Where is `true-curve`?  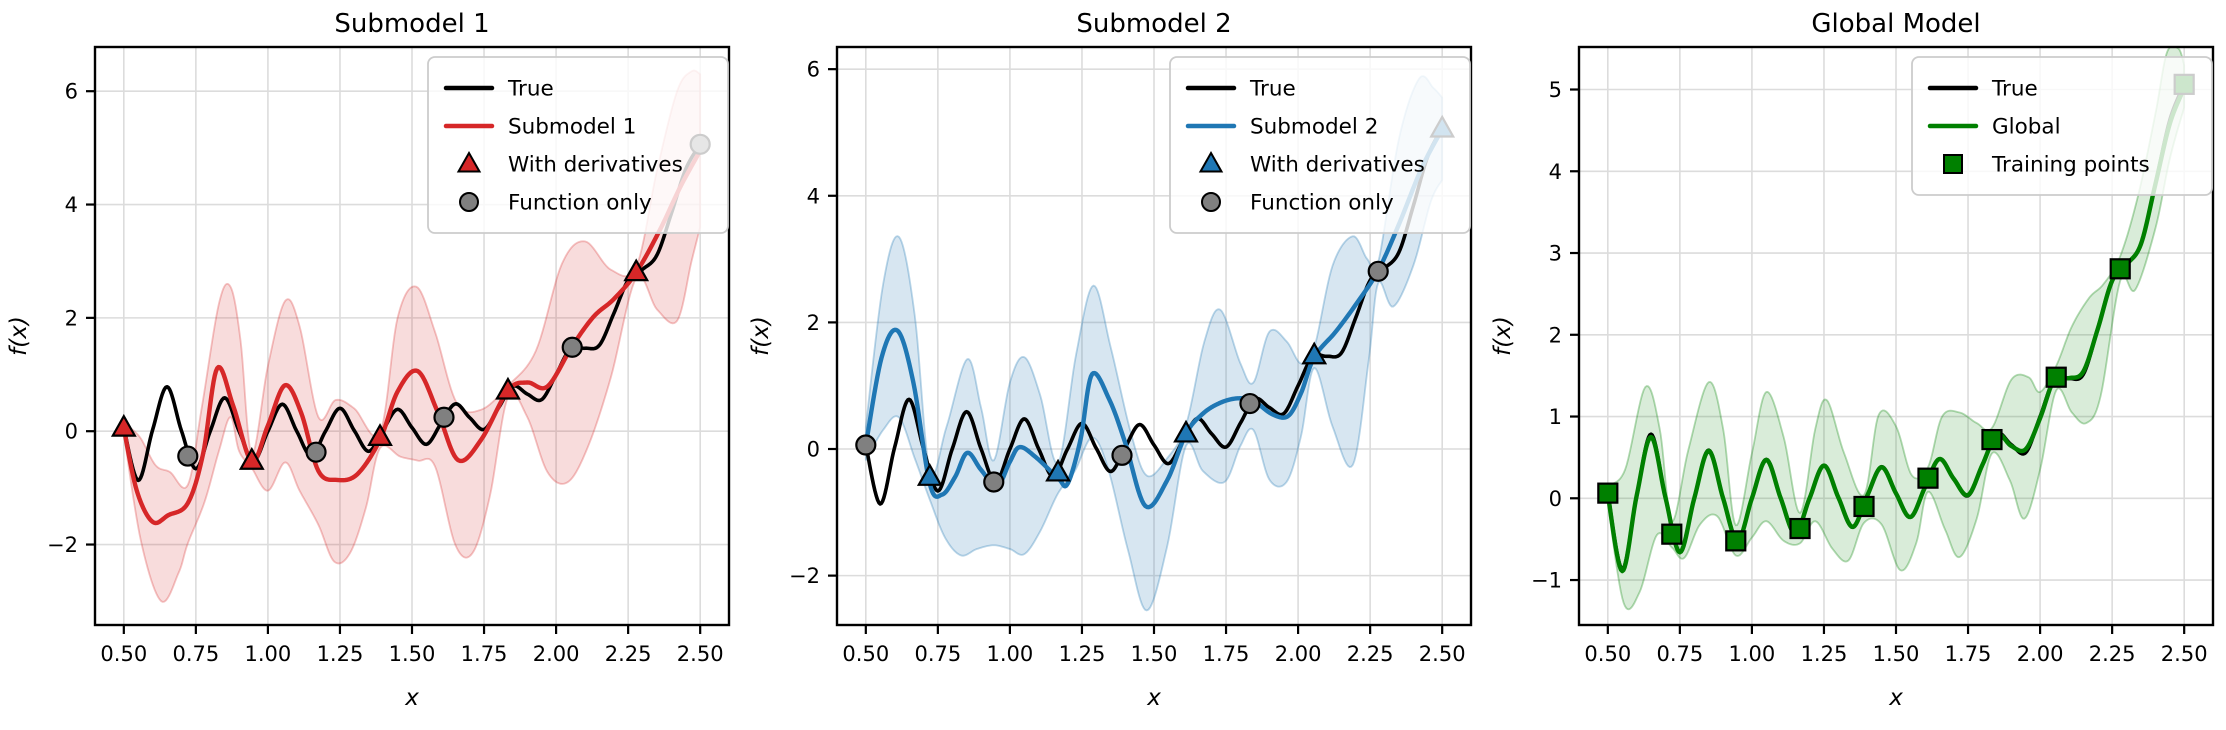
true-curve is located at coordinates (412, 312).